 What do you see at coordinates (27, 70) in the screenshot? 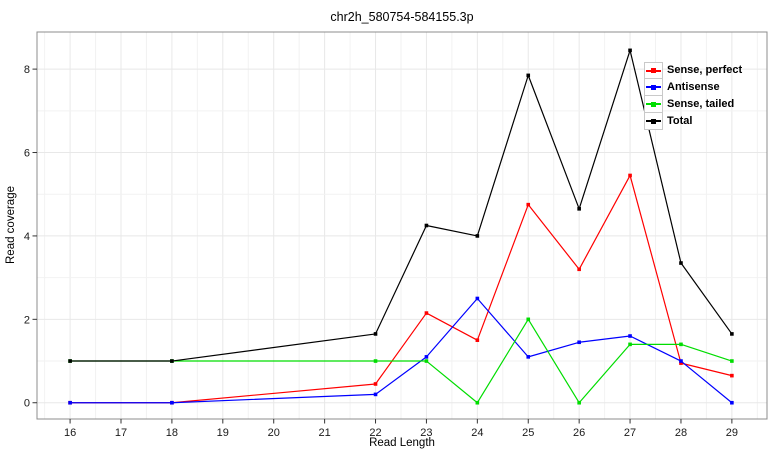
I see `y-tick-label: 8` at bounding box center [27, 70].